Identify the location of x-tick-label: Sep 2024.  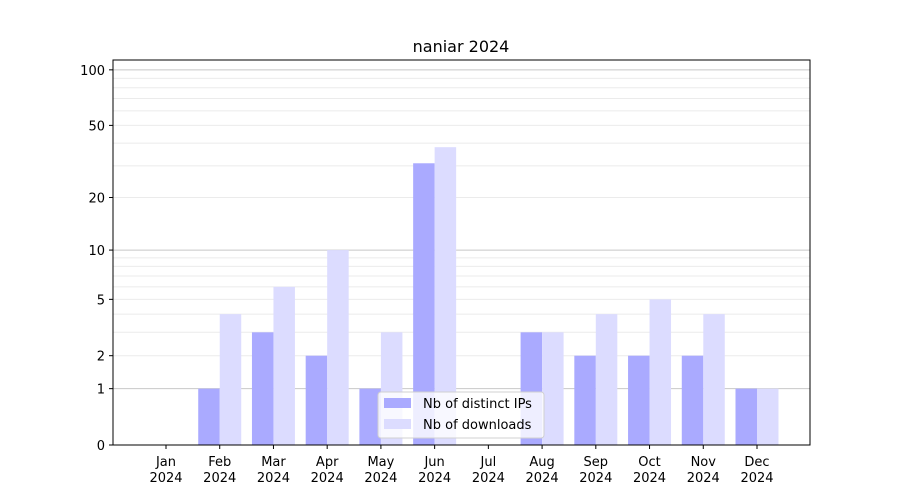
(595, 470).